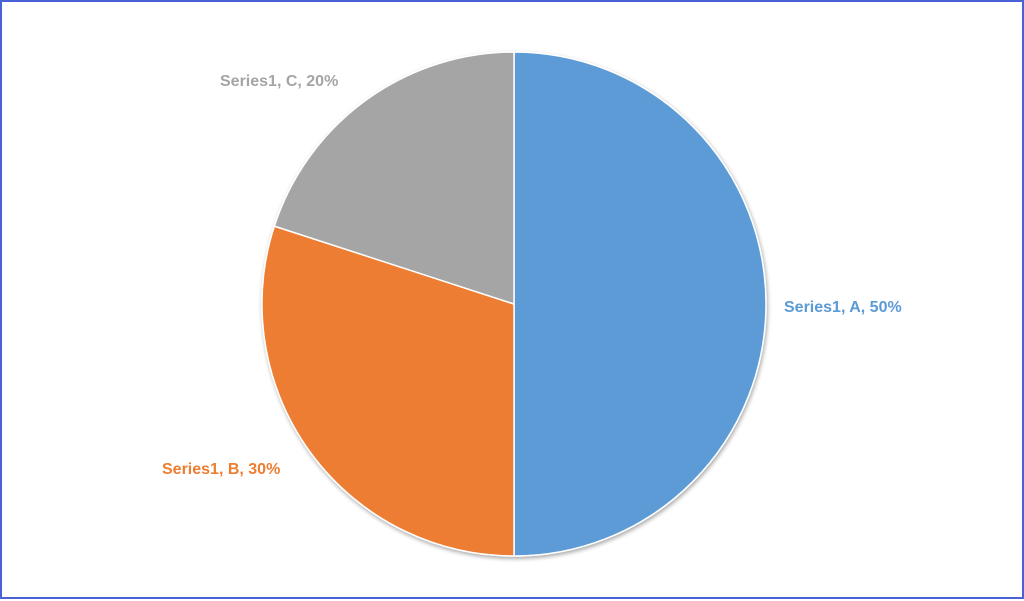  Describe the element at coordinates (394, 178) in the screenshot. I see `pie-slice-c` at that location.